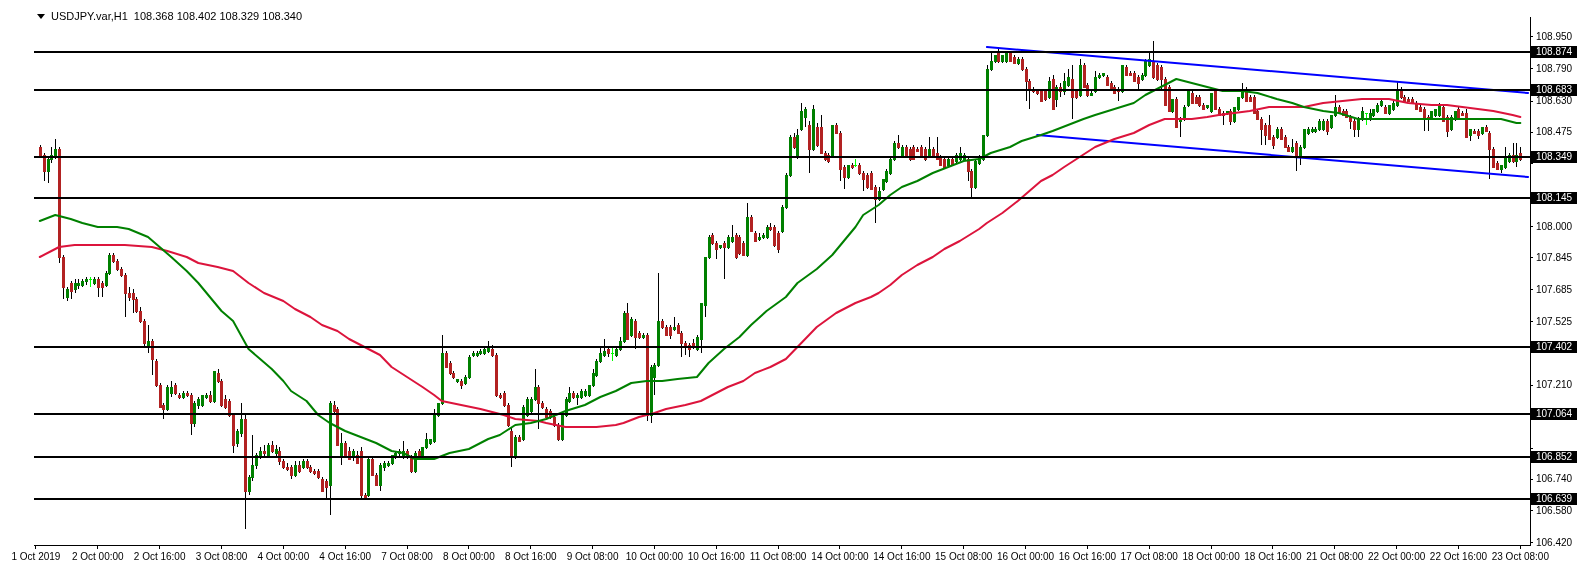 Image resolution: width=1588 pixels, height=573 pixels. What do you see at coordinates (1087, 556) in the screenshot?
I see `x-tick-label: 16 Oct 16:00` at bounding box center [1087, 556].